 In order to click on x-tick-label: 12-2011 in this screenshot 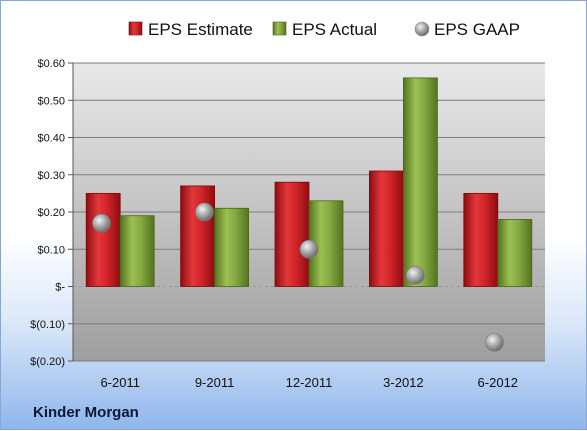, I will do `click(309, 382)`.